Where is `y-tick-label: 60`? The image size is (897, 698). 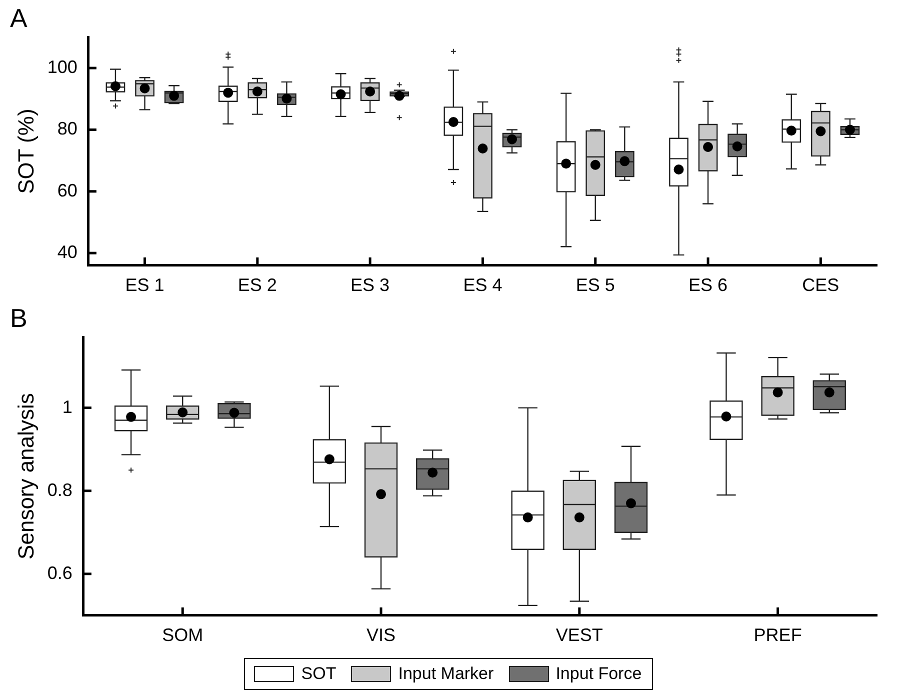 y-tick-label: 60 is located at coordinates (67, 190).